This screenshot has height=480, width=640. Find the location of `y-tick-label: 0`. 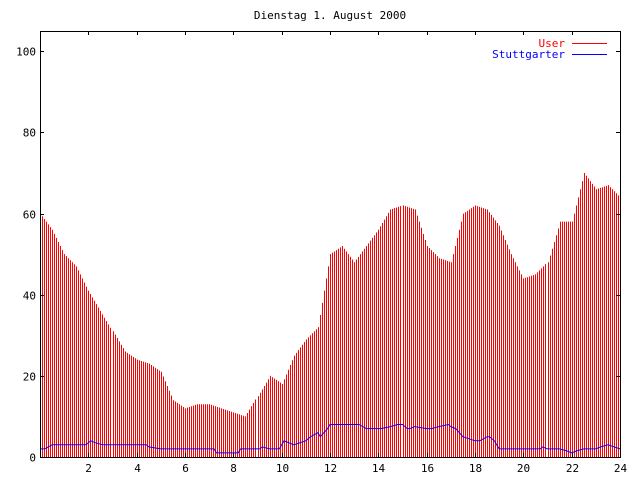

y-tick-label: 0 is located at coordinates (32, 458).